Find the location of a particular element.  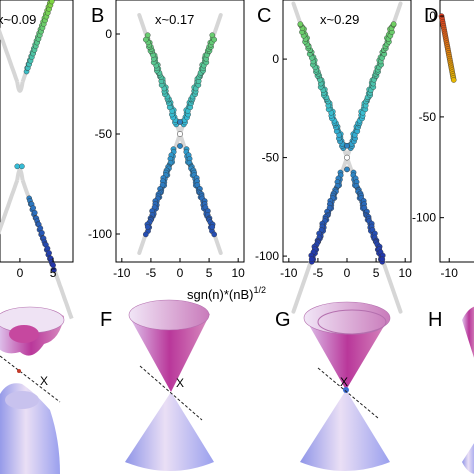

diagram-f-fermi-line is located at coordinates (171, 393).